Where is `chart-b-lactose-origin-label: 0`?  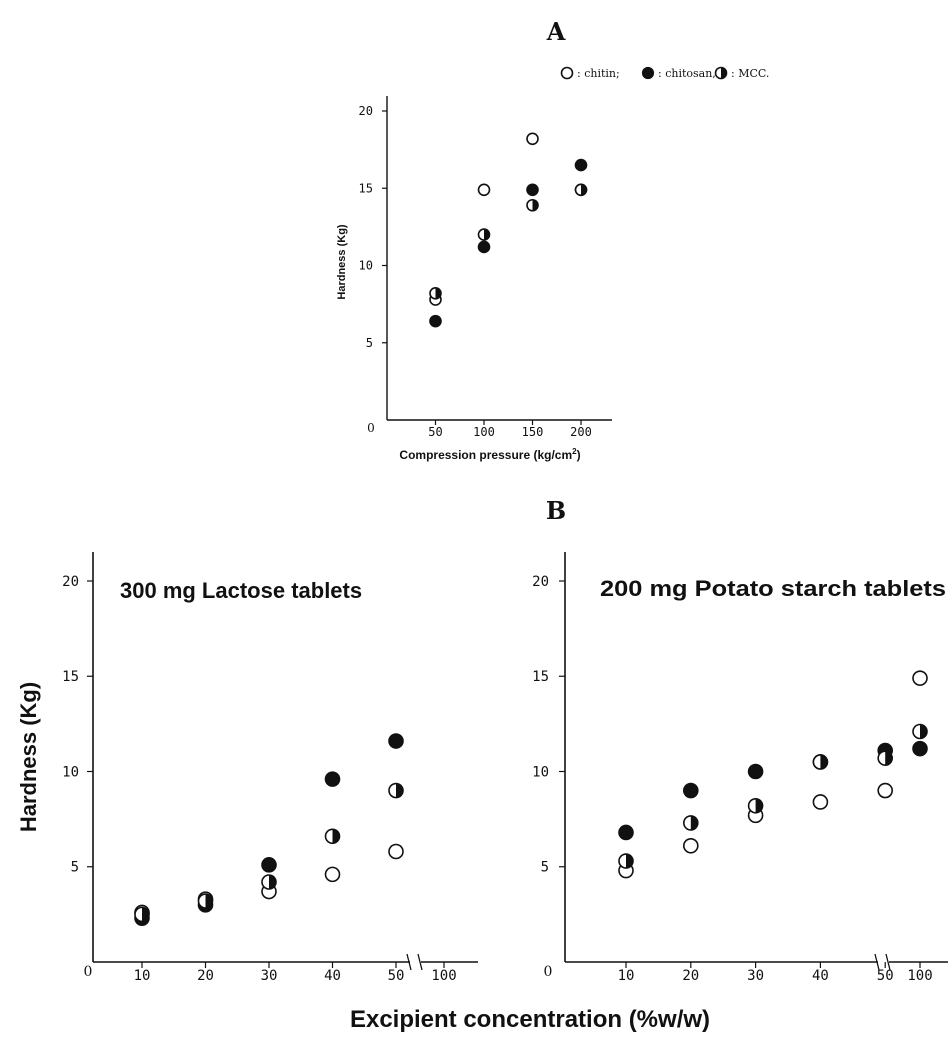 chart-b-lactose-origin-label: 0 is located at coordinates (88, 972).